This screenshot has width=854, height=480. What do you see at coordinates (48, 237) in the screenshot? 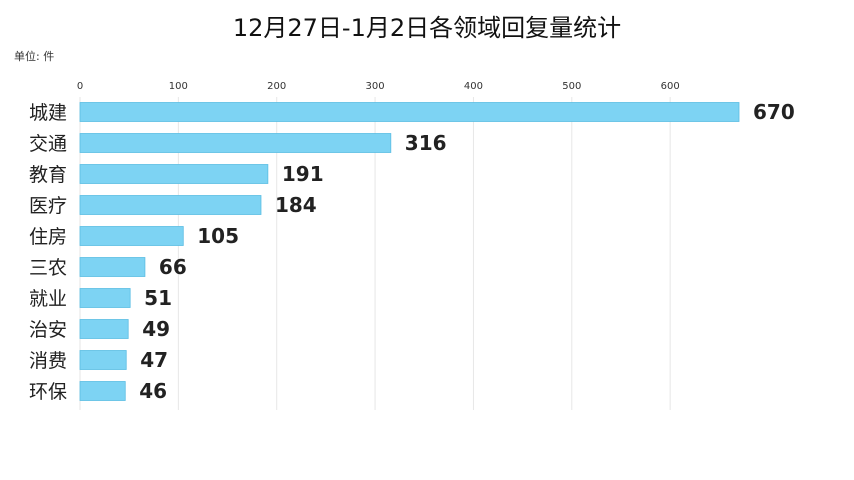
I see `category-label: 住房` at bounding box center [48, 237].